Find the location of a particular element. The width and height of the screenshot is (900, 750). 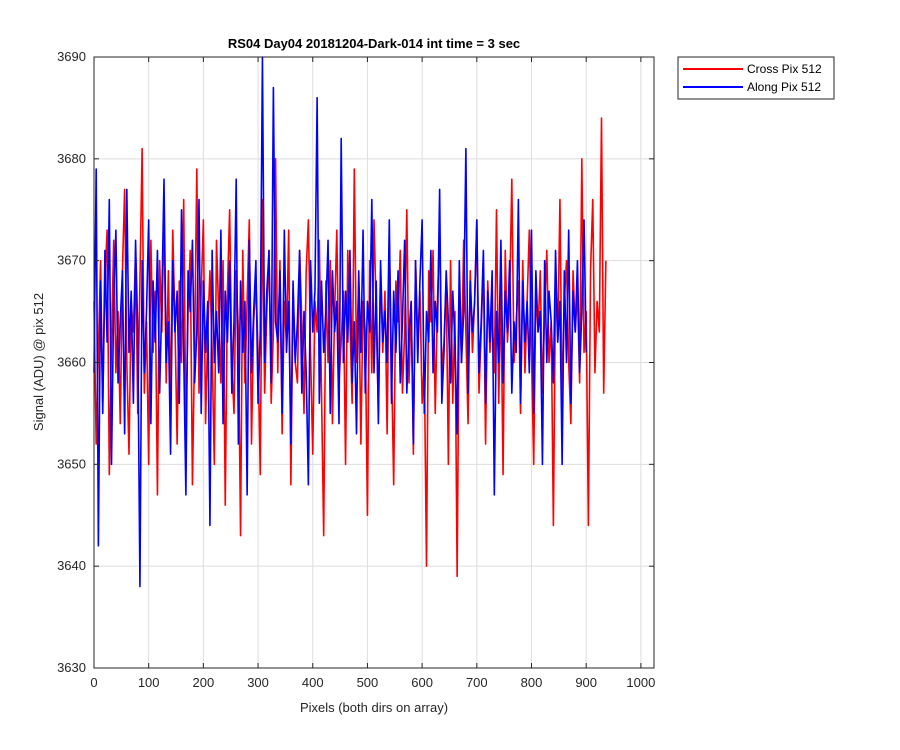

y-tick-label: 3680 is located at coordinates (71, 158).